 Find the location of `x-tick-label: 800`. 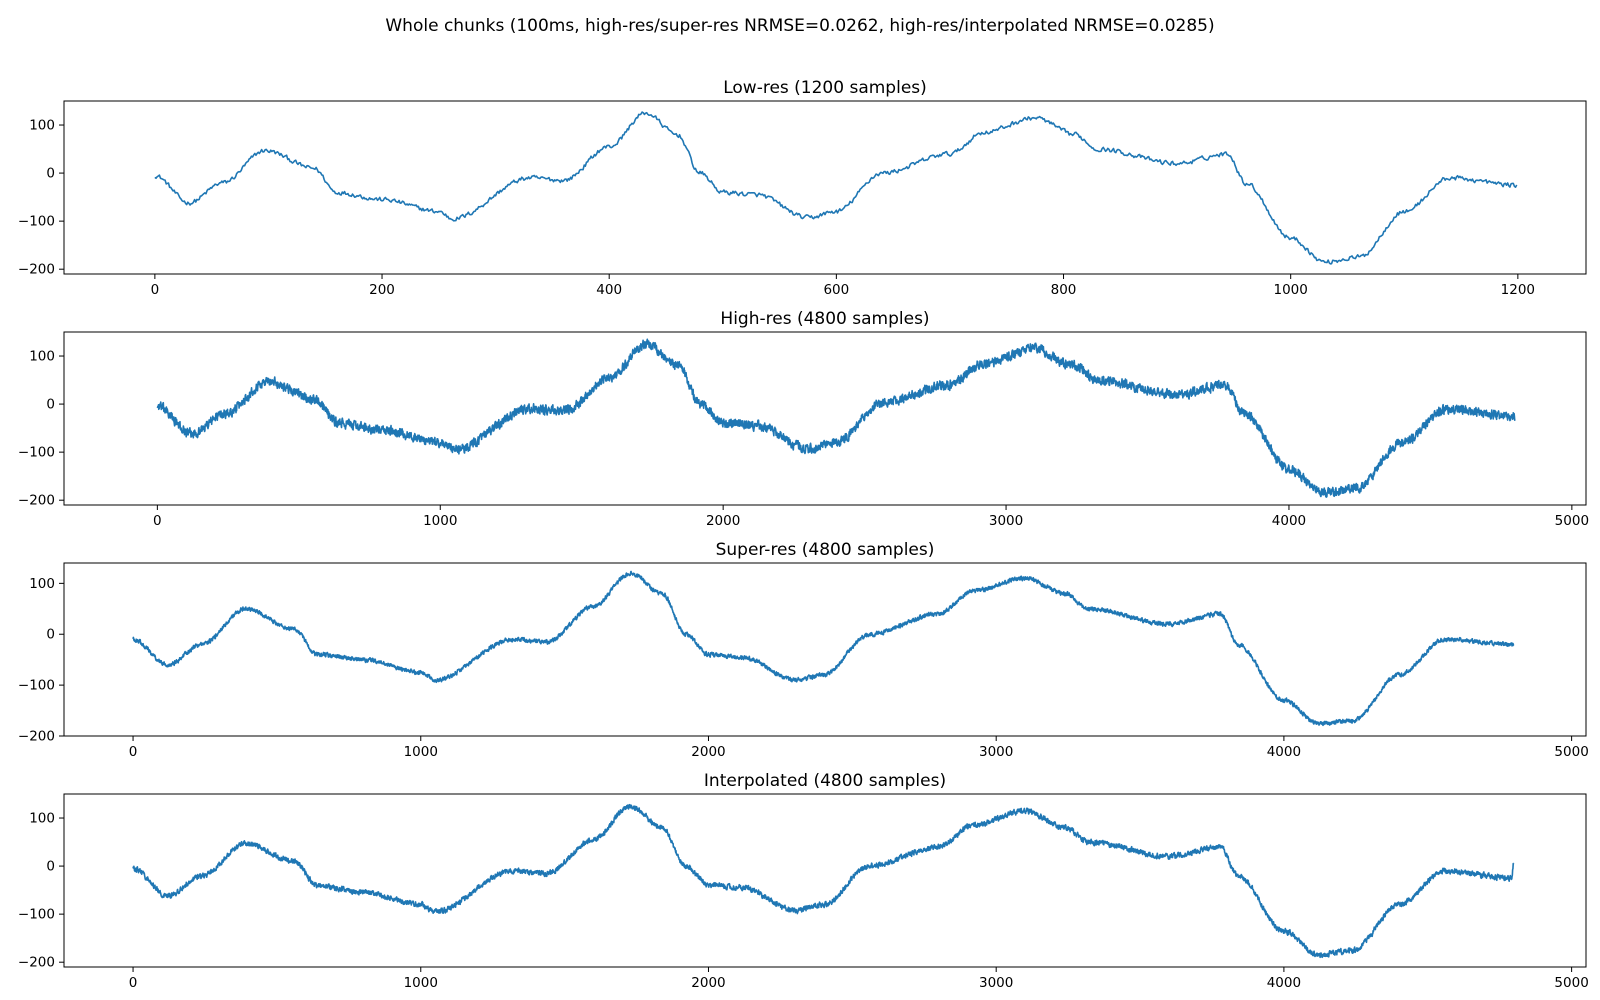

x-tick-label: 800 is located at coordinates (1064, 290).